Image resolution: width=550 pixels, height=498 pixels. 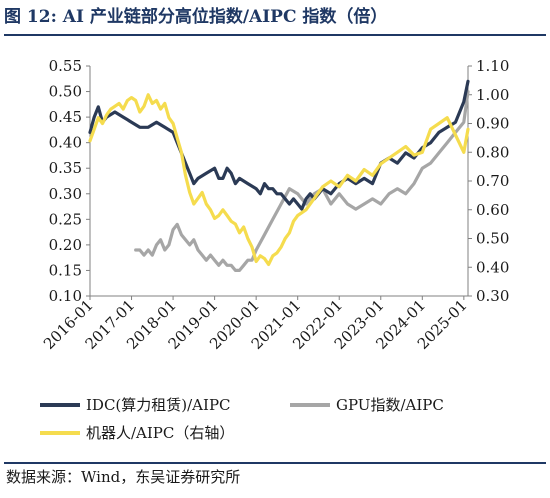 I want to click on right-tick-label: 0.40, so click(x=492, y=267).